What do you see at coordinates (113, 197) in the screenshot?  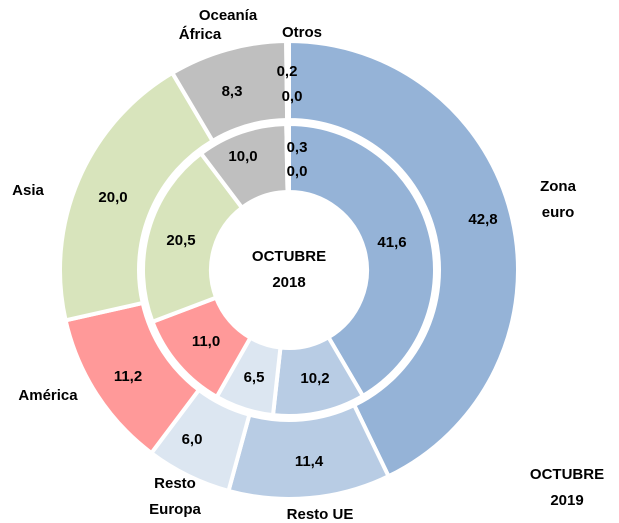 I see `data-label: 20,0` at bounding box center [113, 197].